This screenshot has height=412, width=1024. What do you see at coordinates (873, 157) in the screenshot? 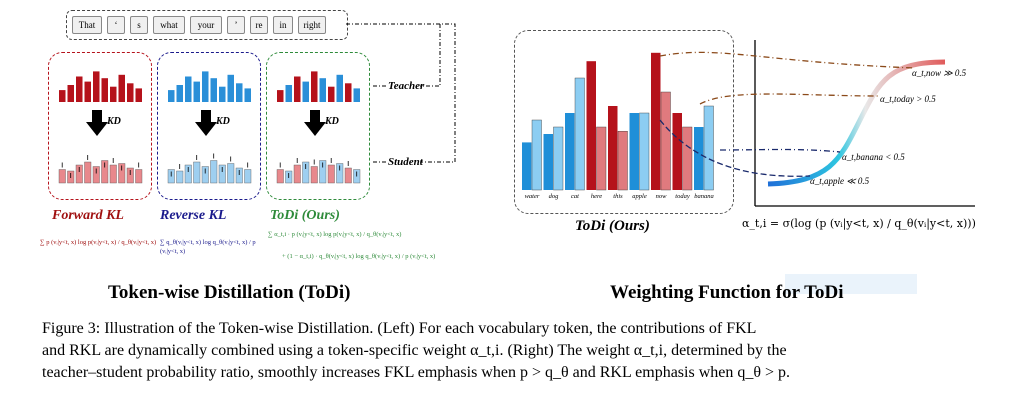
I see `annotation-banana: α_t,banana < 0.5` at bounding box center [873, 157].